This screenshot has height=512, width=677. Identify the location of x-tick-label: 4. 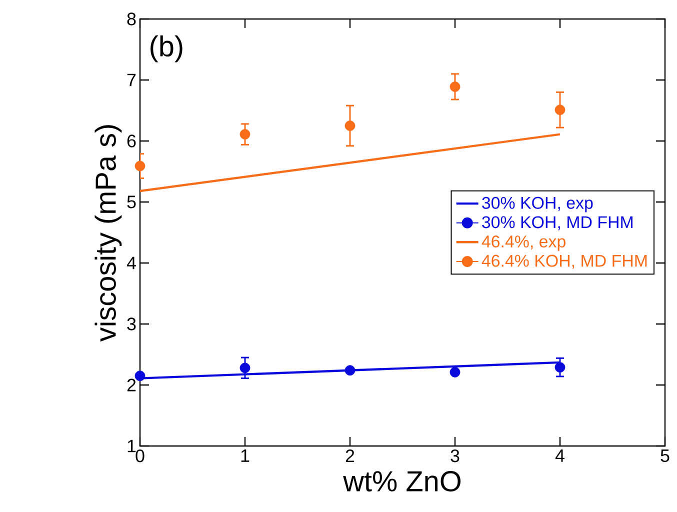
(559, 456).